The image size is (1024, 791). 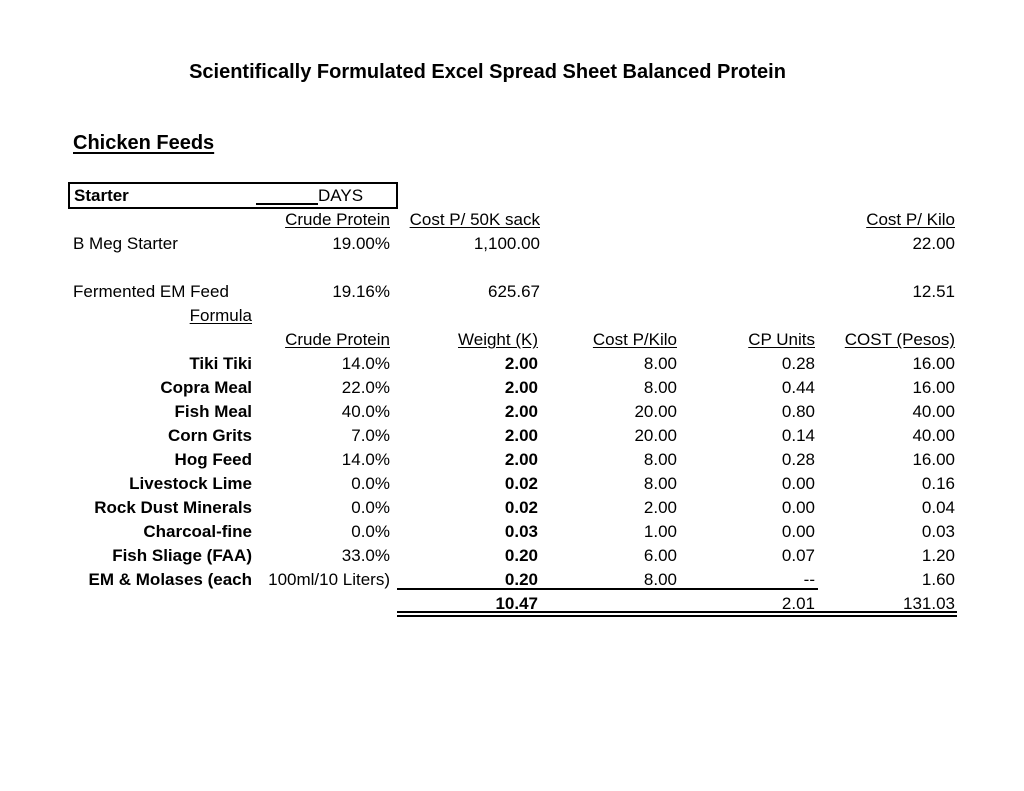 I want to click on formula-label: Formula, so click(x=220, y=315).